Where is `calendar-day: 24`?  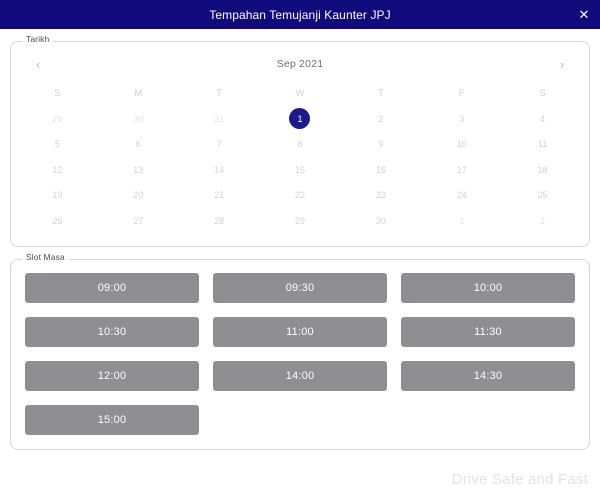
calendar-day: 24 is located at coordinates (461, 196).